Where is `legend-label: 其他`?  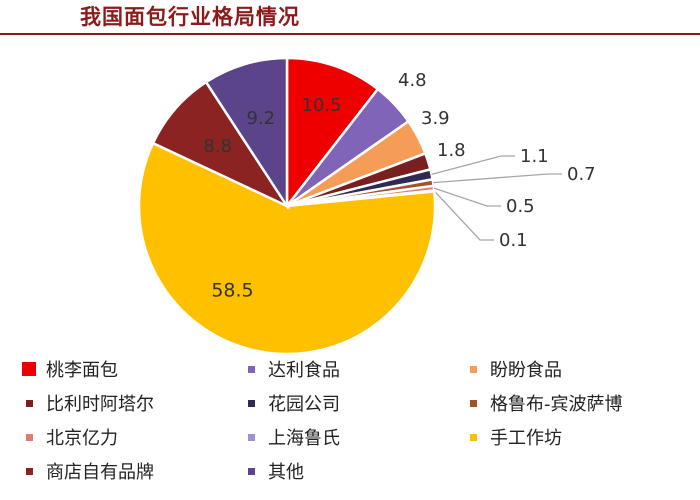 legend-label: 其他 is located at coordinates (286, 472).